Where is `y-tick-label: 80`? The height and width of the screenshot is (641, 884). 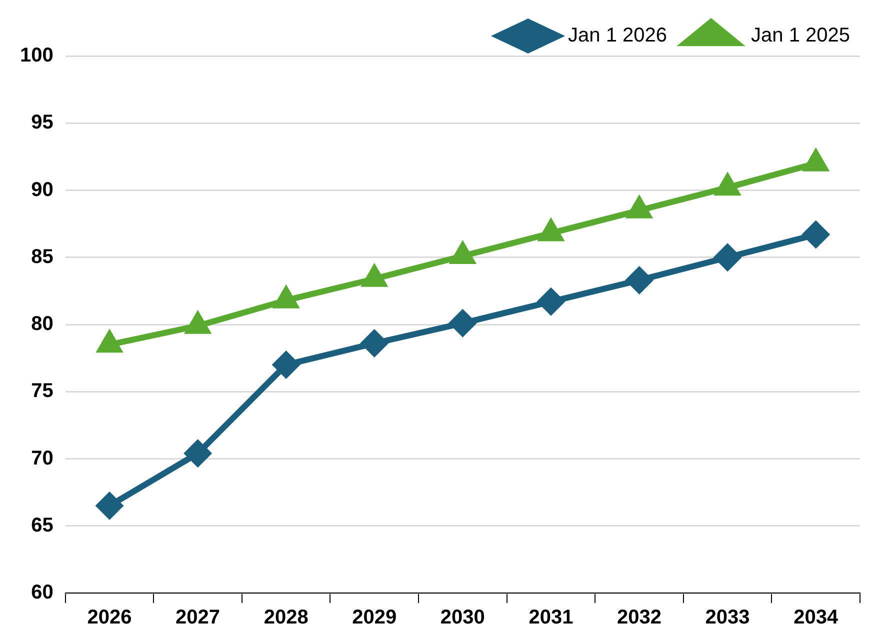 y-tick-label: 80 is located at coordinates (42, 324).